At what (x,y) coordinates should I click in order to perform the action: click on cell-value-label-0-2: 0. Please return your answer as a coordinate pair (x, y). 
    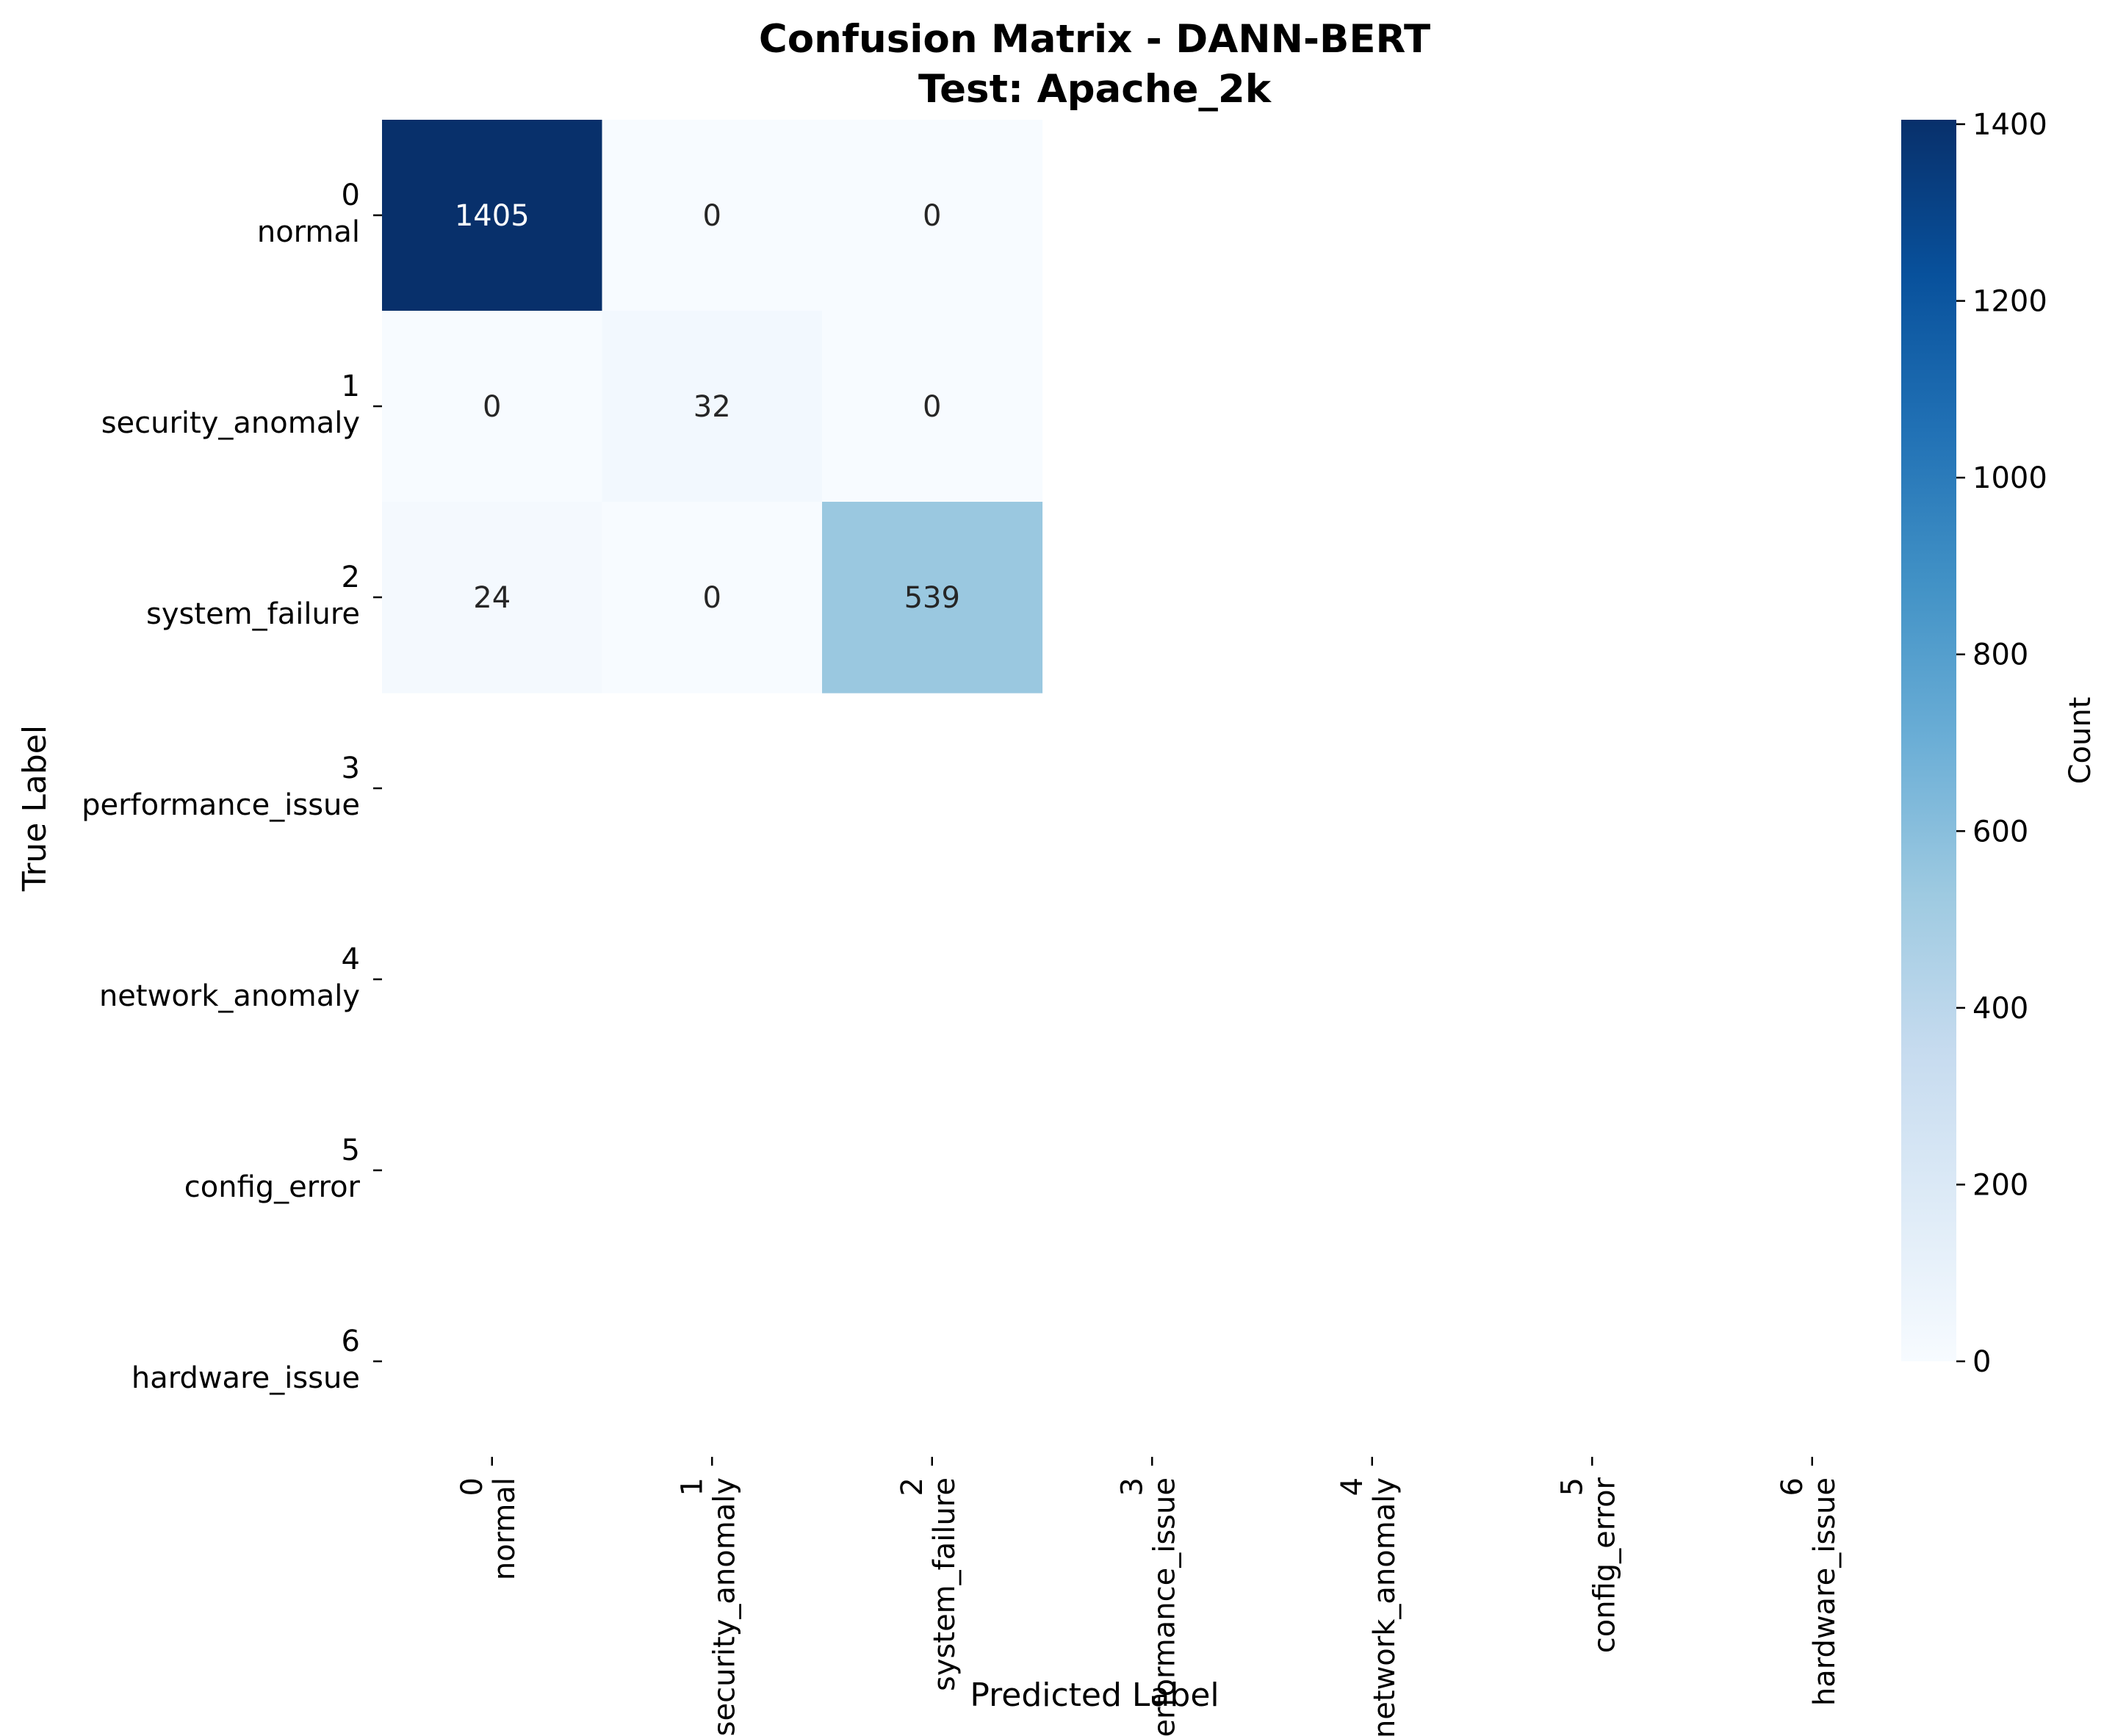
    Looking at the image, I should click on (932, 216).